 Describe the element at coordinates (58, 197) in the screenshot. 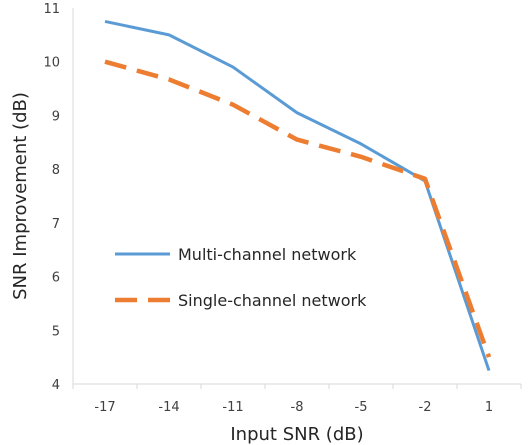

I see `y-axis: 4 5 6 7 8 9 10 11` at that location.